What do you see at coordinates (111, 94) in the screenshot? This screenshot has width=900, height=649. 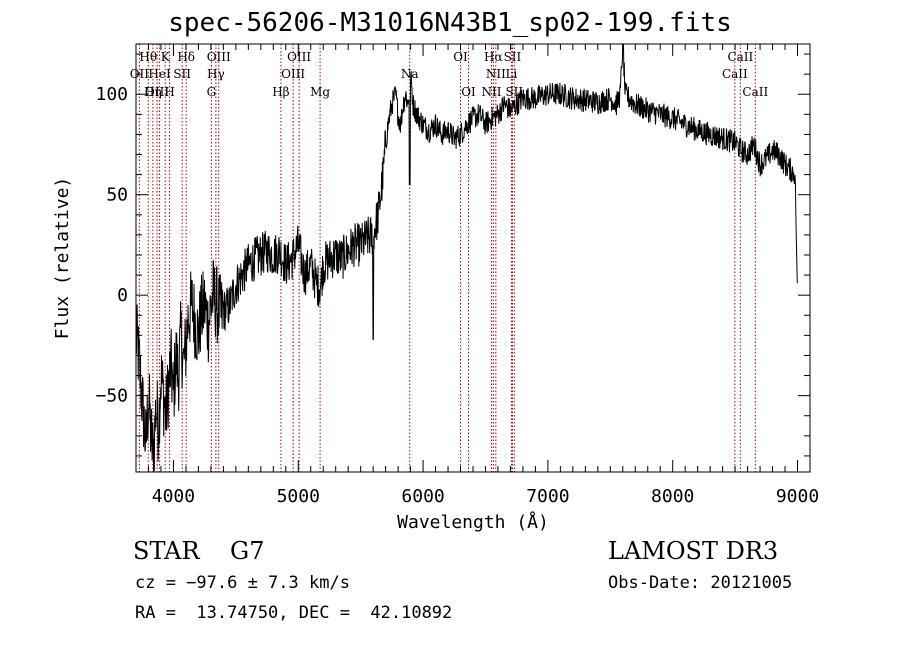 I see `y-tick-label: 100` at bounding box center [111, 94].